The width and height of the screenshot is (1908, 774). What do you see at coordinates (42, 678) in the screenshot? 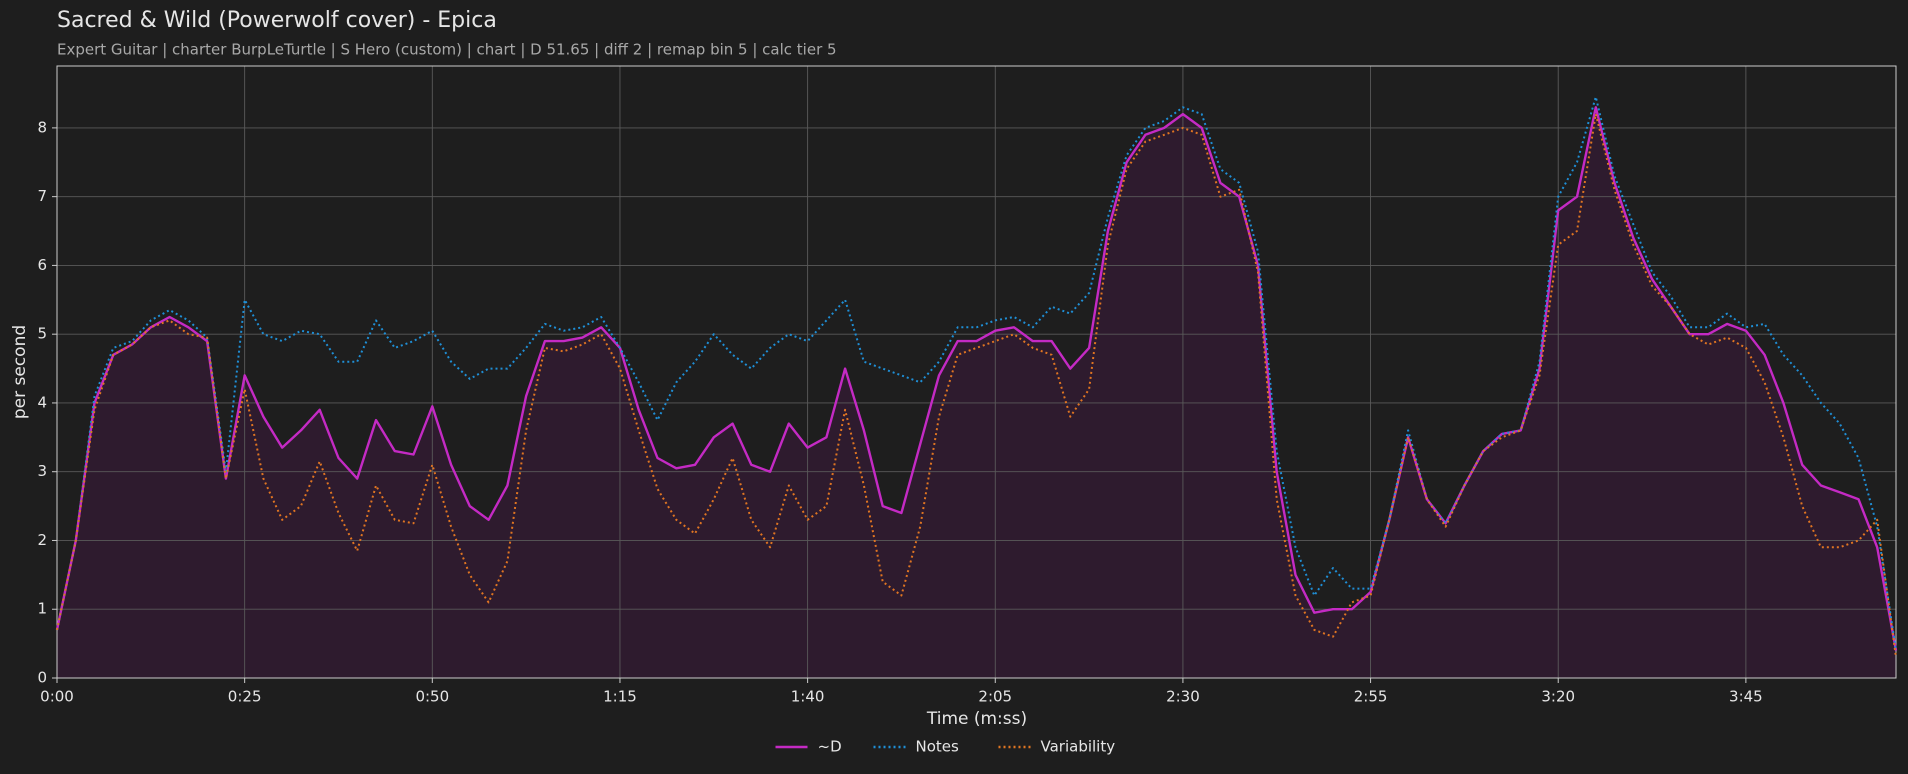
I see `y-tick-label: 0` at bounding box center [42, 678].